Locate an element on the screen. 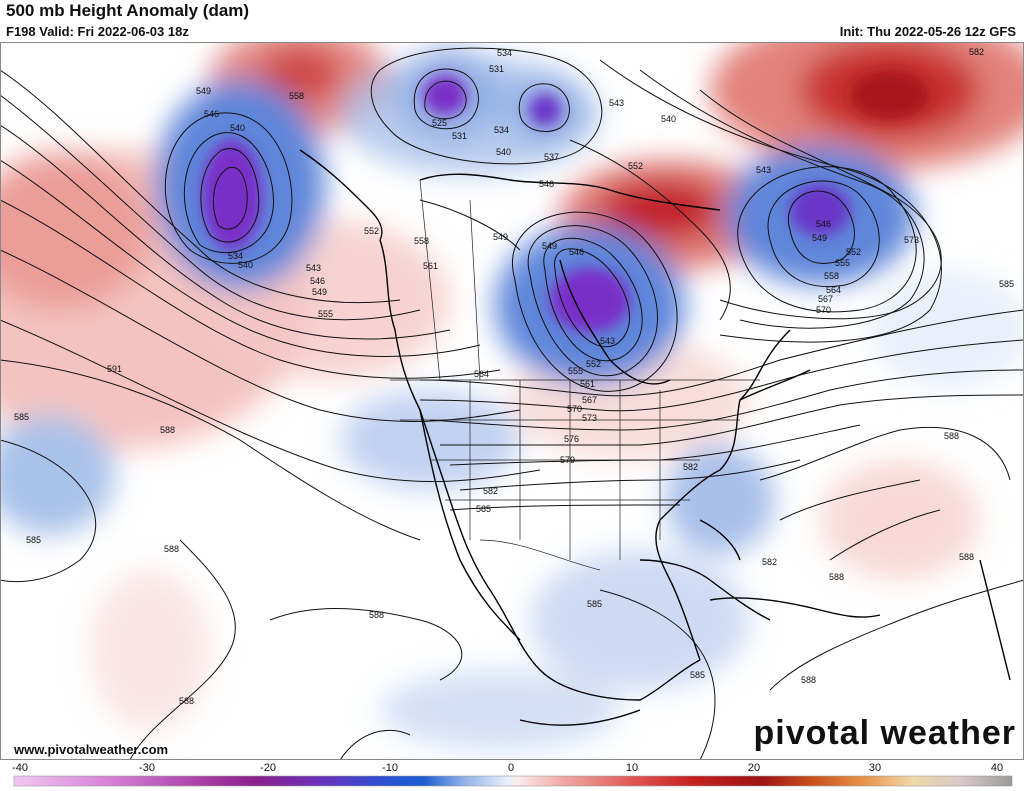  colorbar: -40 -30 -20 -10 0 10 20 30 40 is located at coordinates (512, 775).